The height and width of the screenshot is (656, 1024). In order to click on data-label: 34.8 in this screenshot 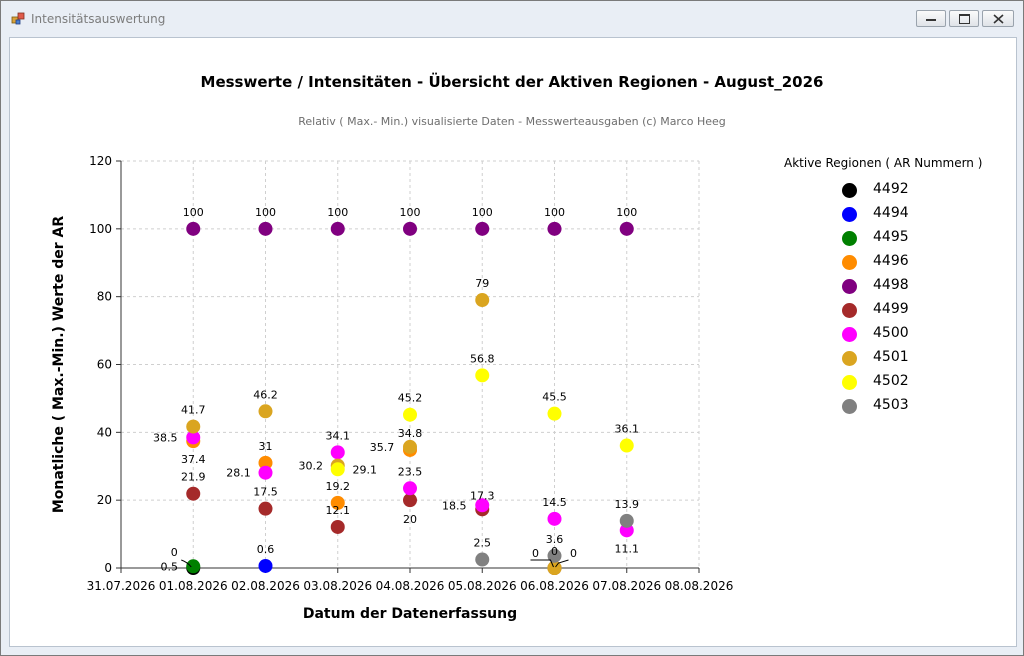, I will do `click(410, 433)`.